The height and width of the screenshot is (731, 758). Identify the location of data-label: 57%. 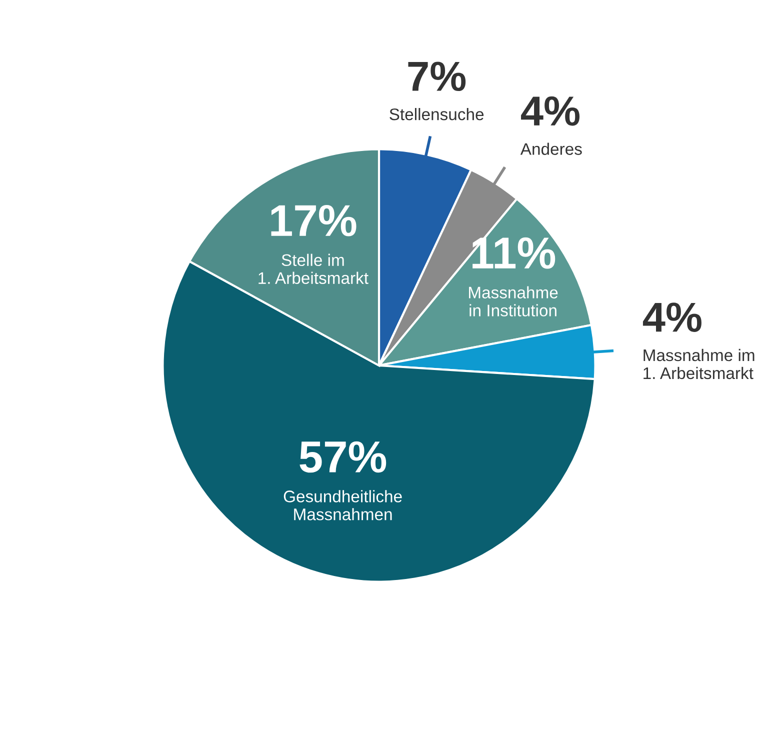
(343, 457).